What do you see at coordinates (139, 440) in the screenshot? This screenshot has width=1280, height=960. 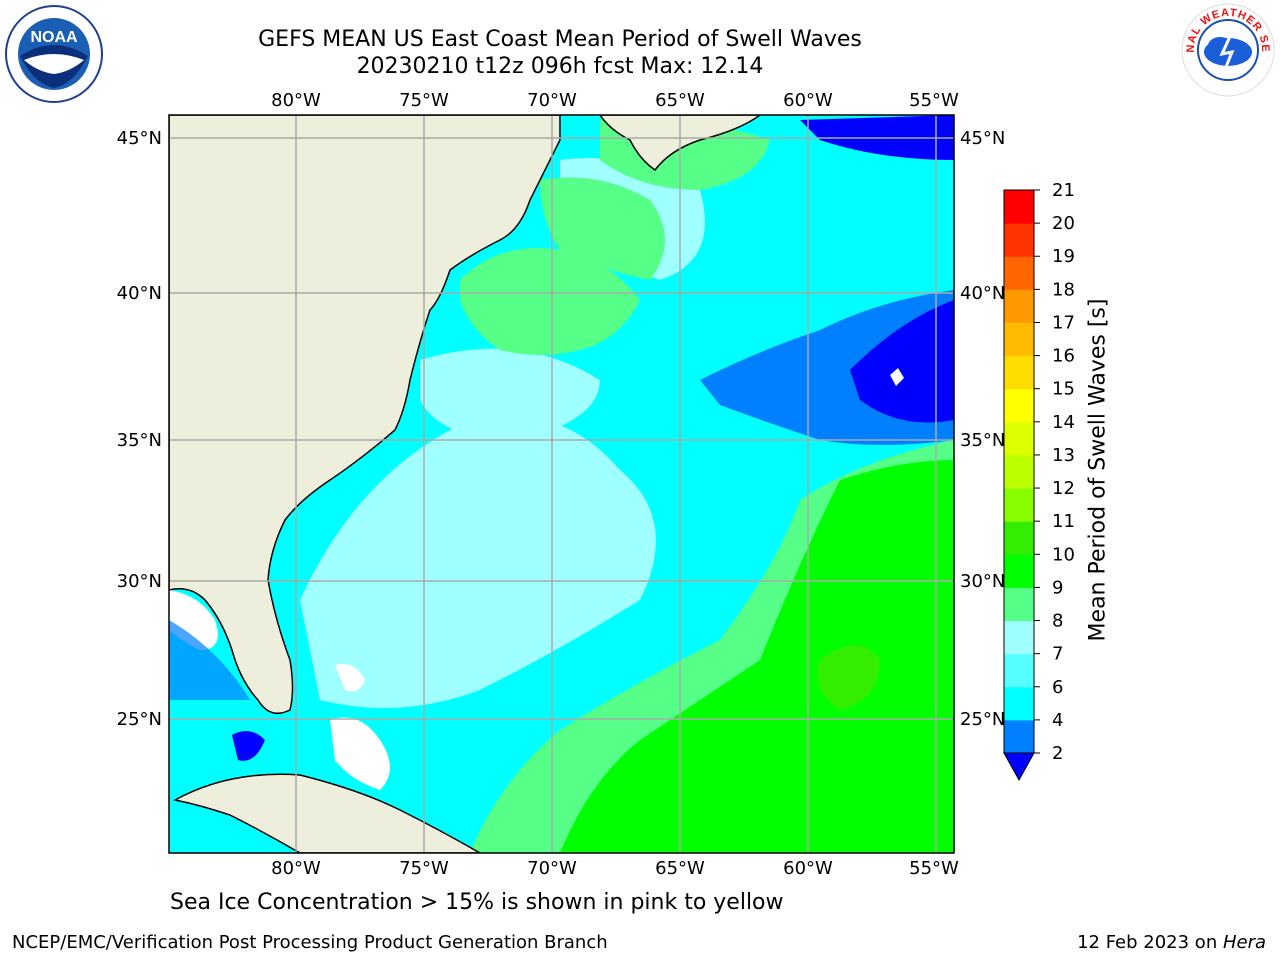 I see `lat-label-left: 35°N` at bounding box center [139, 440].